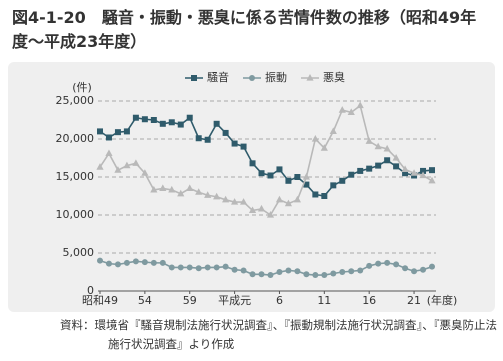 Image resolution: width=503 pixels, height=361 pixels. Describe the element at coordinates (82, 87) in the screenshot. I see `y-axis-label: (件)` at that location.